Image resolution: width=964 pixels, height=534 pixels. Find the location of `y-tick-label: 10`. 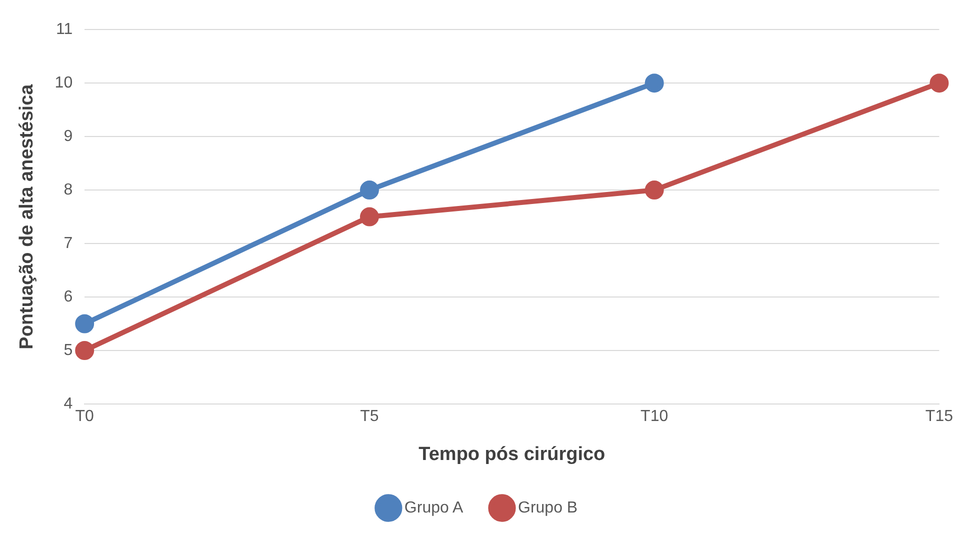

y-tick-label: 10 is located at coordinates (63, 83).